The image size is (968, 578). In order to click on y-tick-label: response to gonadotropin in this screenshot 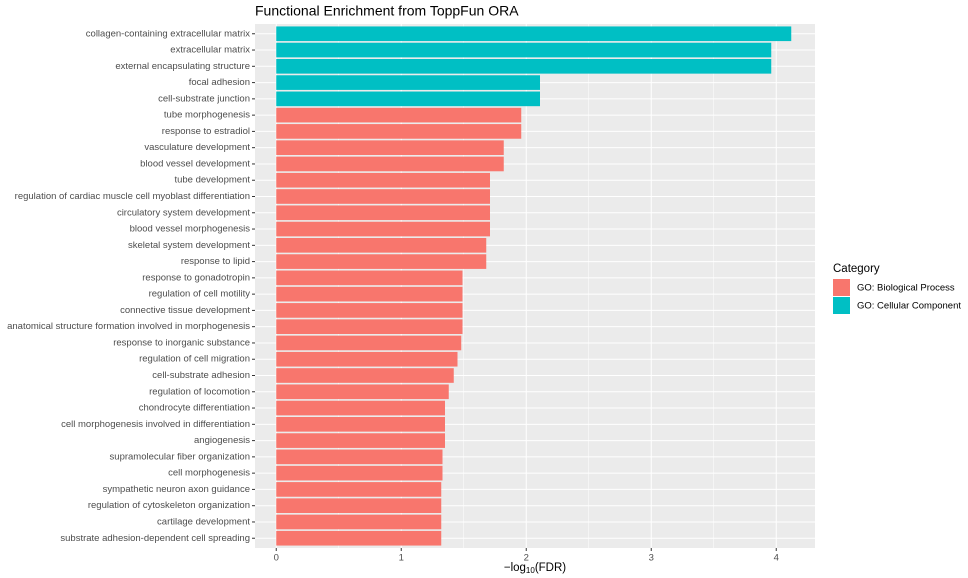, I will do `click(196, 277)`.